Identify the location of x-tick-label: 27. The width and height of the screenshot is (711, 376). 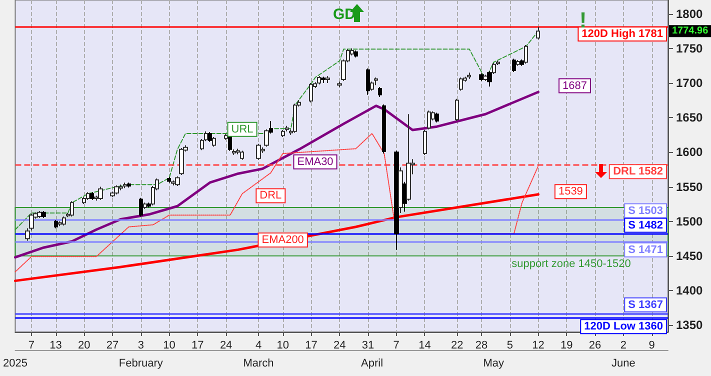
(112, 346).